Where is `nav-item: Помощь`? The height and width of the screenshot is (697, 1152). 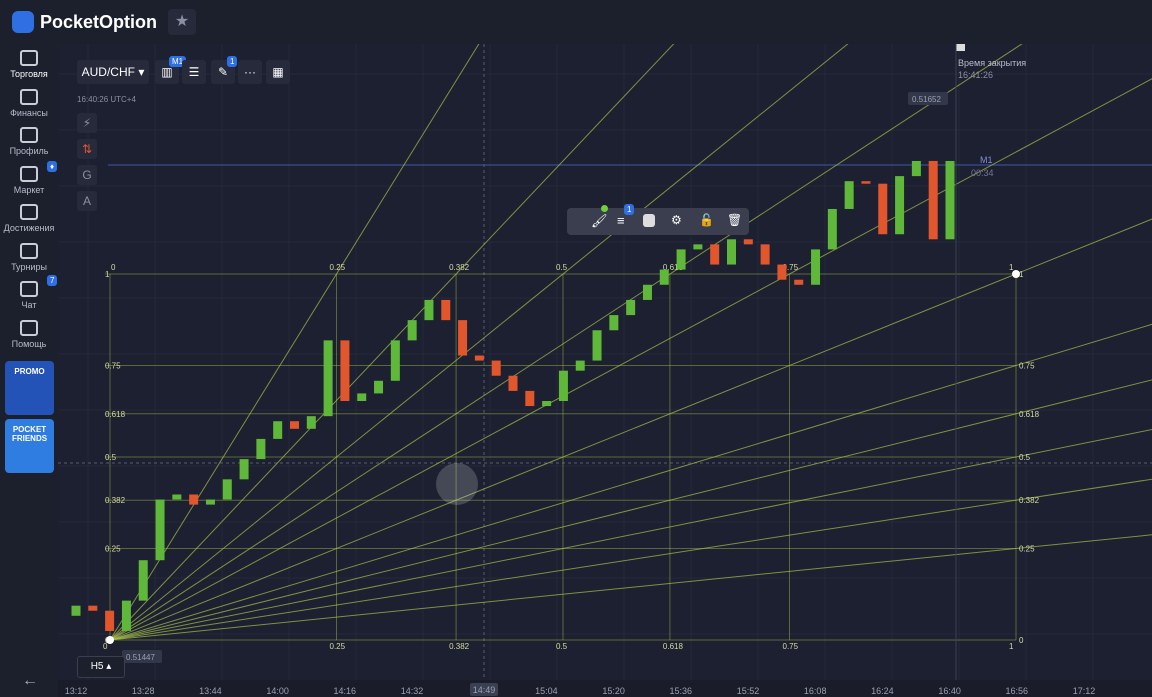
nav-item: Помощь is located at coordinates (29, 334).